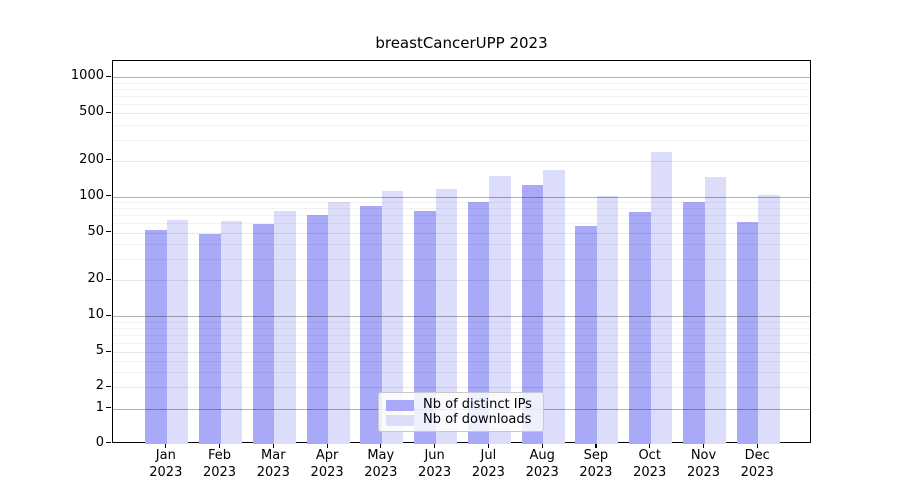  I want to click on bar-downloads-oct, so click(661, 297).